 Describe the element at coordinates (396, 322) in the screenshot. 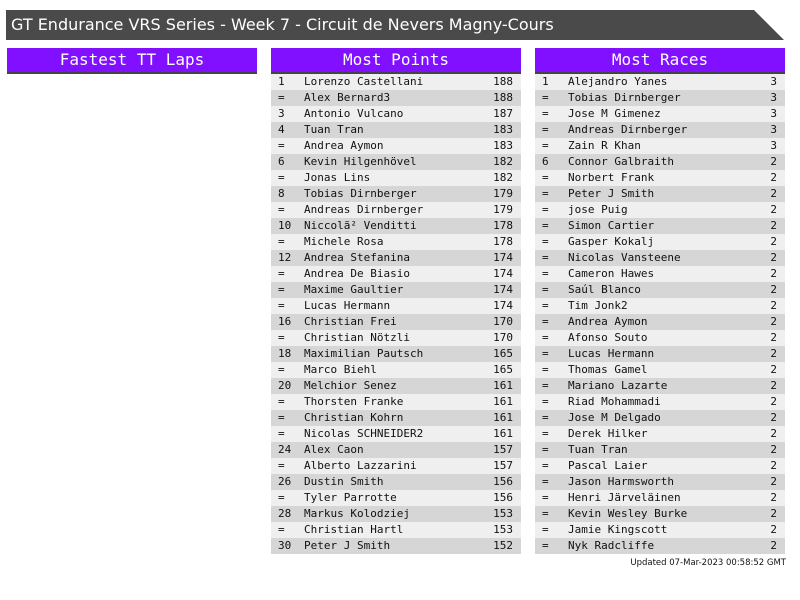

I see `table-row: 16 Christian Frei 170` at that location.